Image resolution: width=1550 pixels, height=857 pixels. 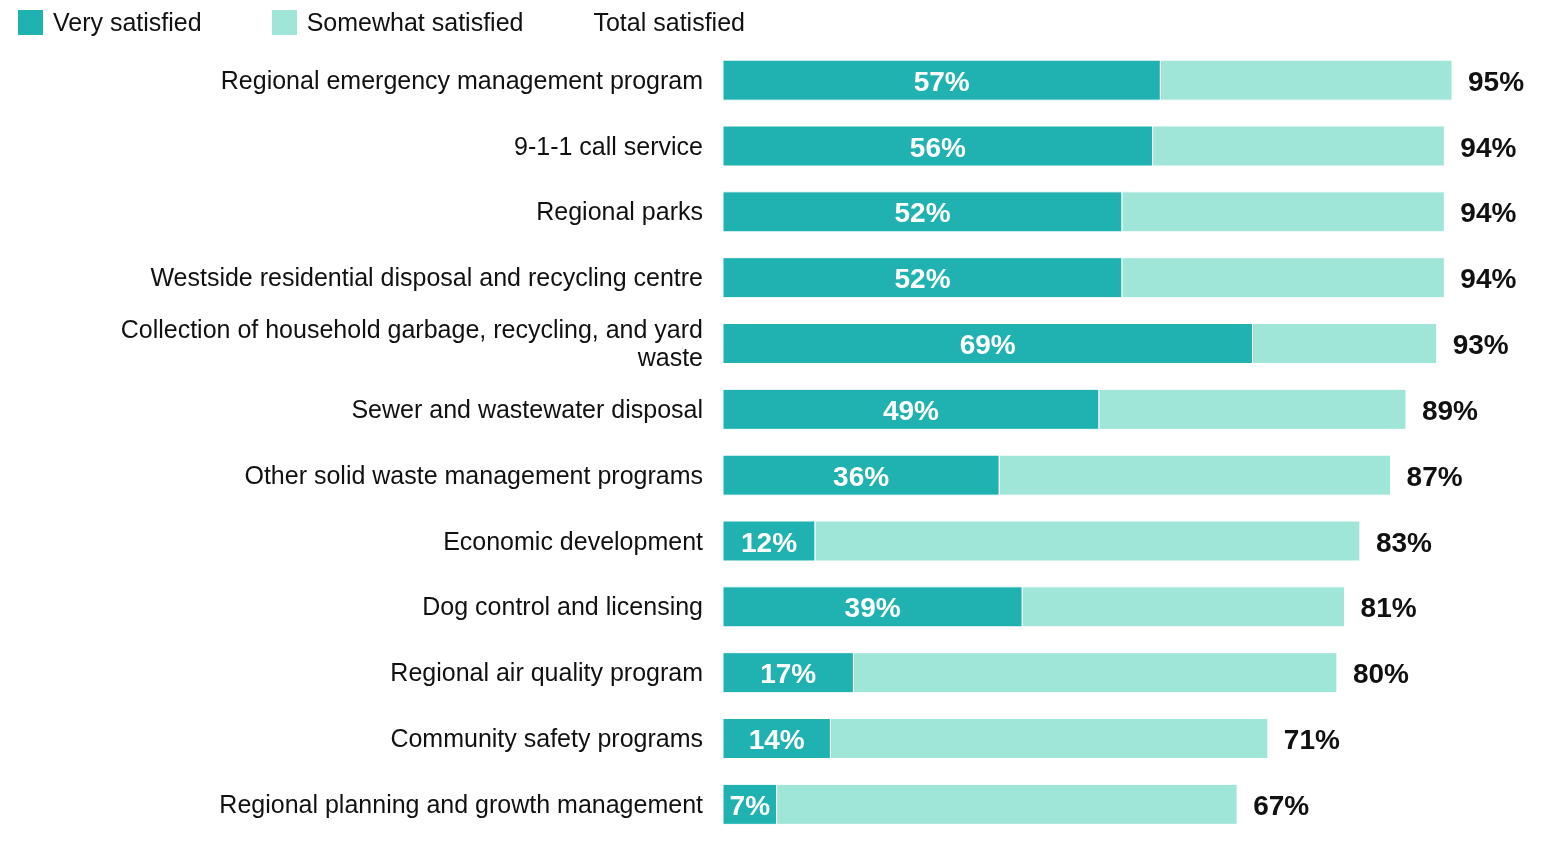 I want to click on total-label: 83%, so click(x=1404, y=542).